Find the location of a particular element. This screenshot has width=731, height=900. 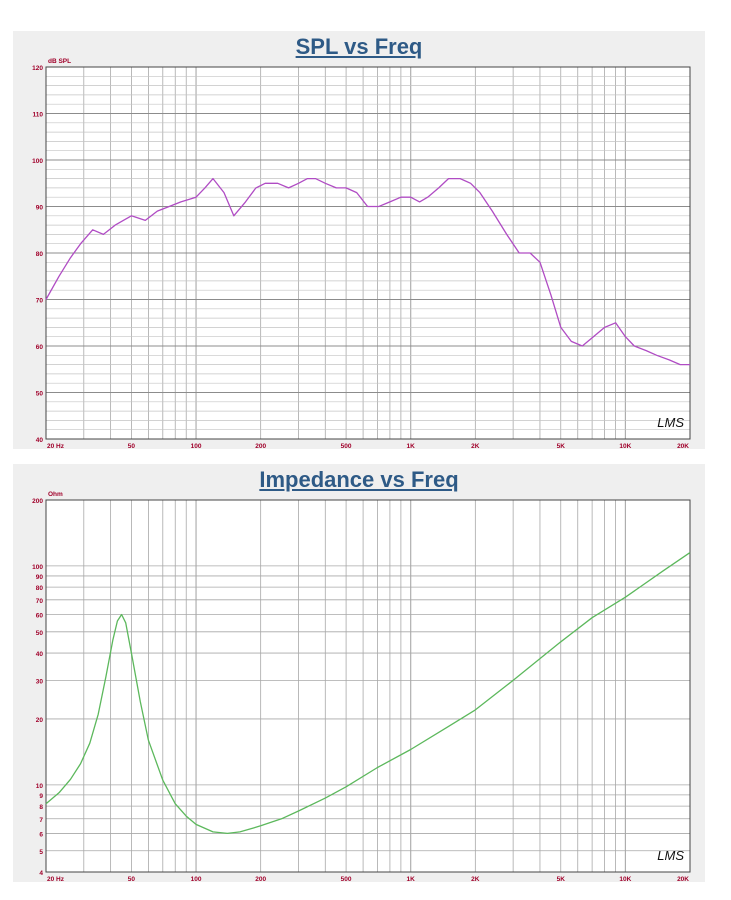

impedance-chart-title: Impedance vs Freq is located at coordinates (359, 479).